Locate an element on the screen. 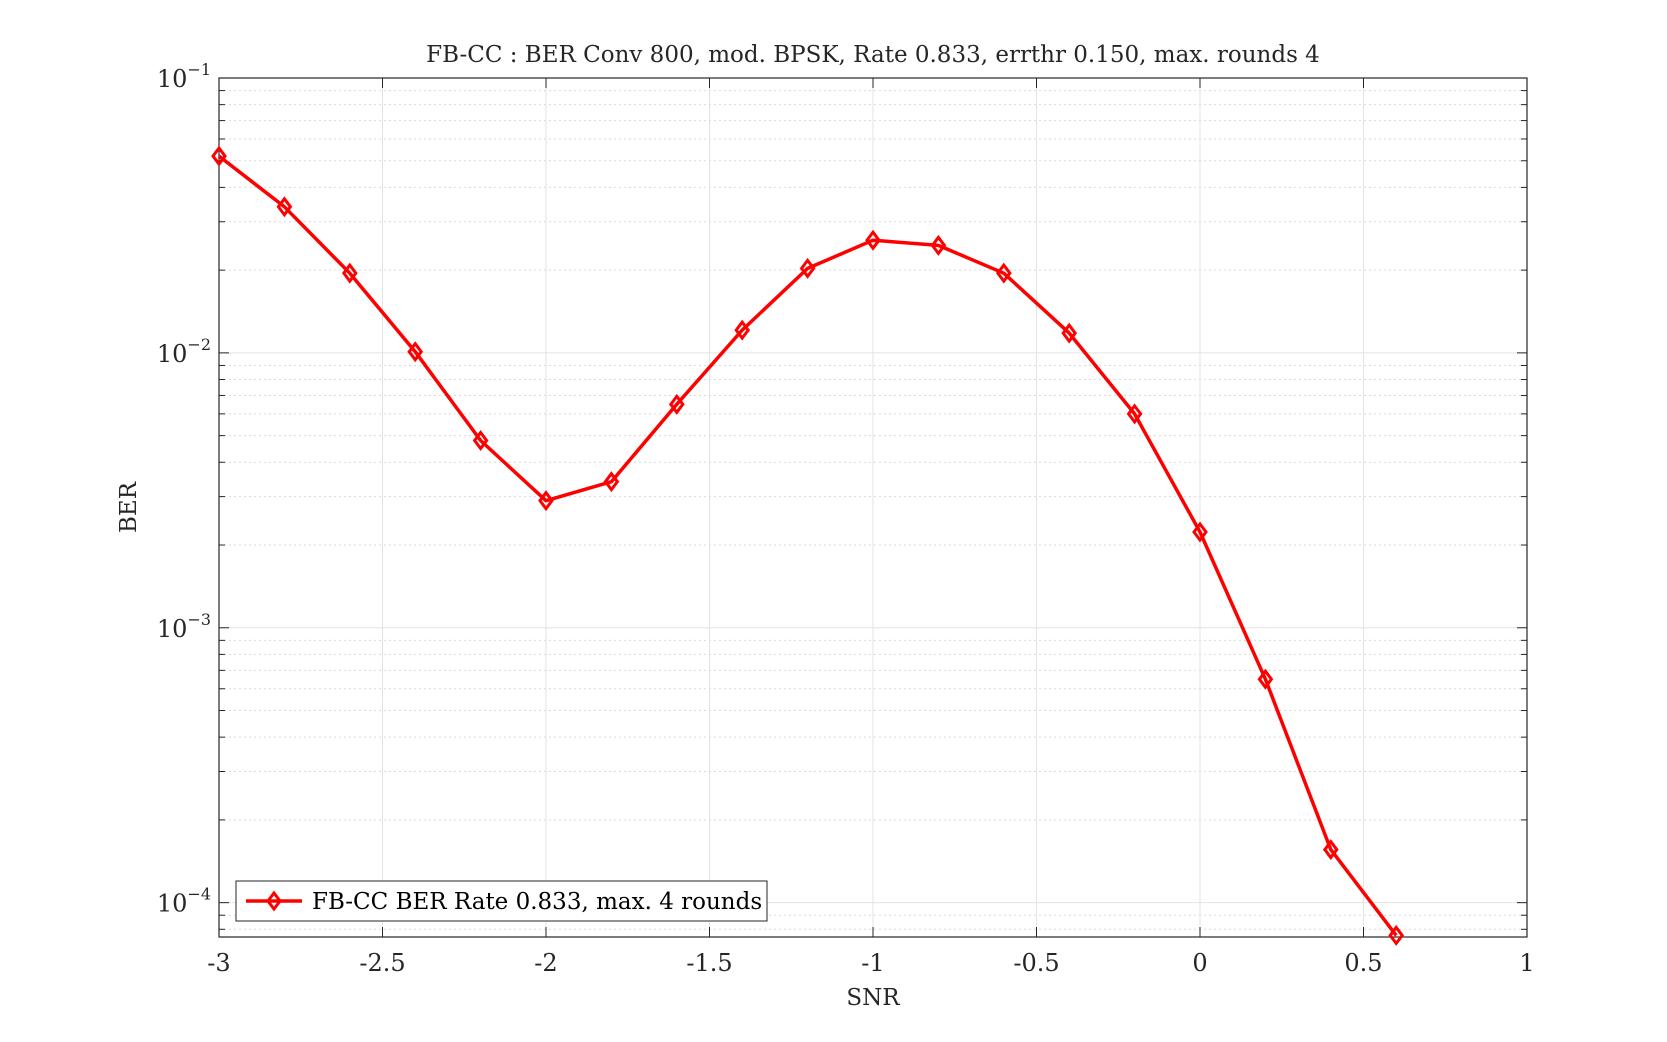 The image size is (1667, 1042). x-tick-label: -1.5 is located at coordinates (709, 963).